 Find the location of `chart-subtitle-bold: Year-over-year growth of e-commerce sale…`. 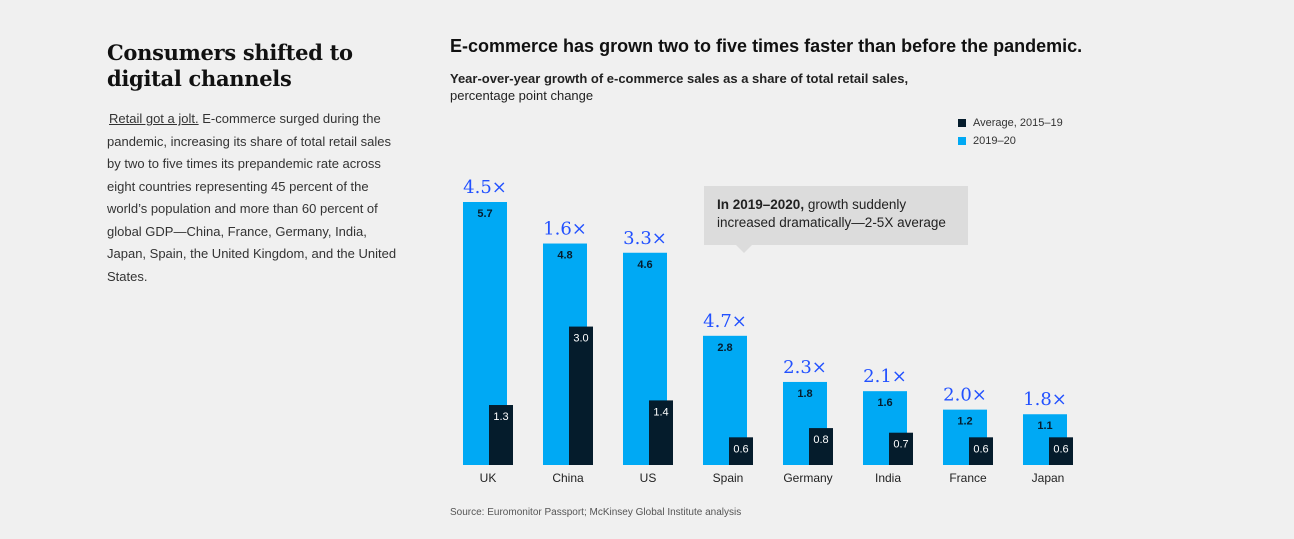

chart-subtitle-bold: Year-over-year growth of e-commerce sale… is located at coordinates (679, 78).